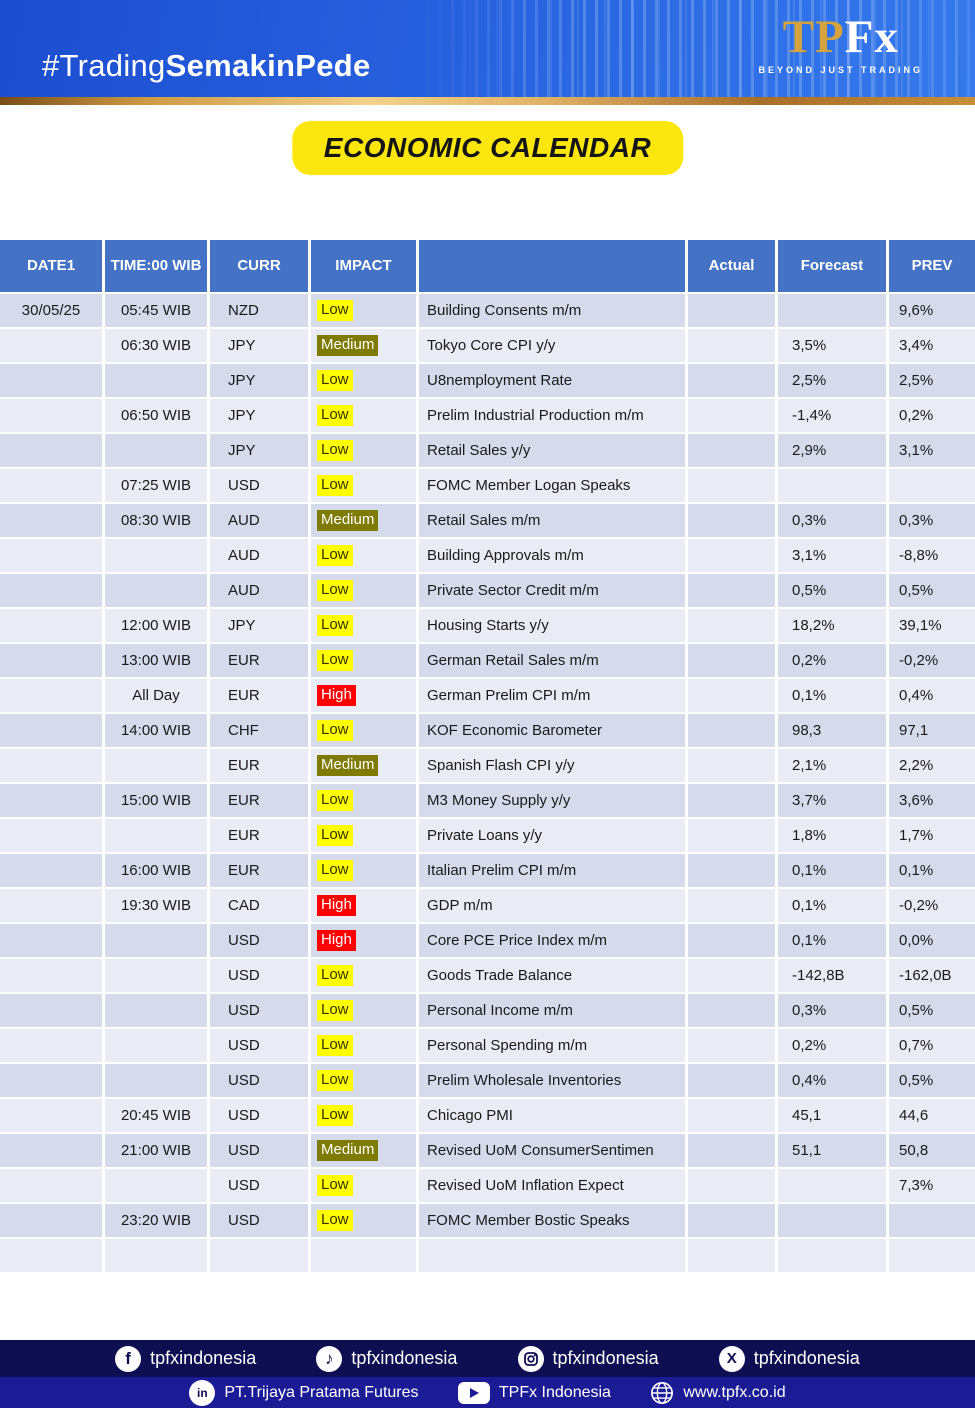 Image resolution: width=975 pixels, height=1408 pixels. Describe the element at coordinates (552, 765) in the screenshot. I see `cell-event: Spanish Flash CPI y/y` at that location.